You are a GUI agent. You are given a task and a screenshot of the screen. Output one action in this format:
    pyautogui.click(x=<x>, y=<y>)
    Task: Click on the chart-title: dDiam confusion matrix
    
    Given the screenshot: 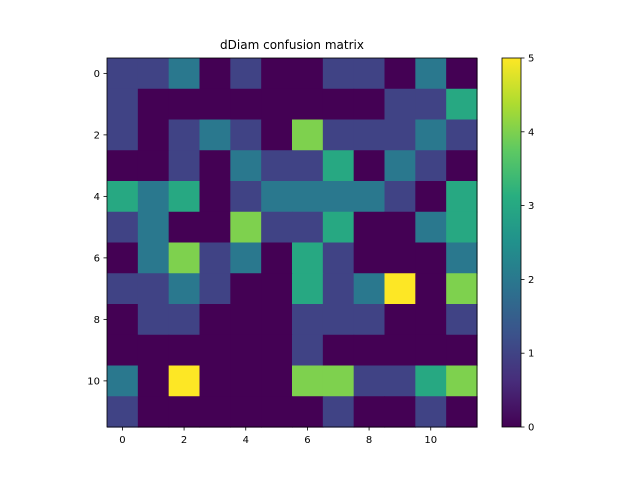 What is the action you would take?
    pyautogui.click(x=292, y=45)
    